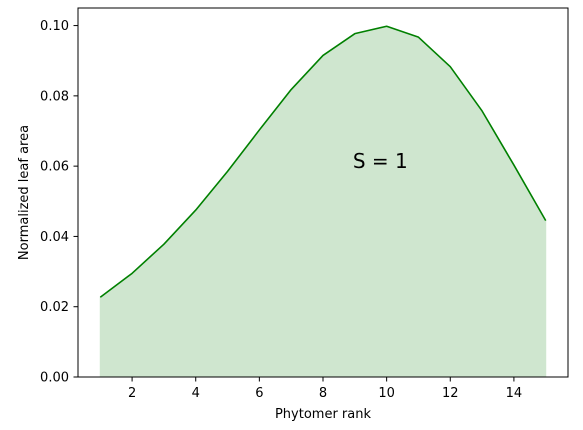 The image size is (583, 430). What do you see at coordinates (132, 393) in the screenshot?
I see `x-tick-label: 2` at bounding box center [132, 393].